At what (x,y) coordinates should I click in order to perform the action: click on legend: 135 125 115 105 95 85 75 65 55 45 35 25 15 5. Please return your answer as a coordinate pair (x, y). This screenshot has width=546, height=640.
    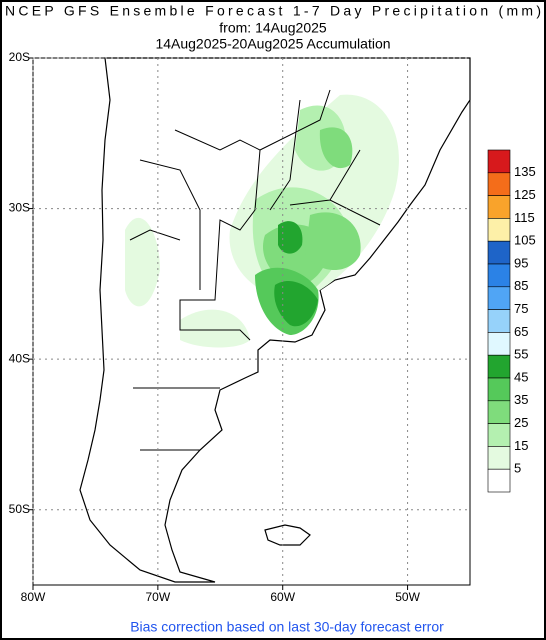
    Looking at the image, I should click on (511, 321).